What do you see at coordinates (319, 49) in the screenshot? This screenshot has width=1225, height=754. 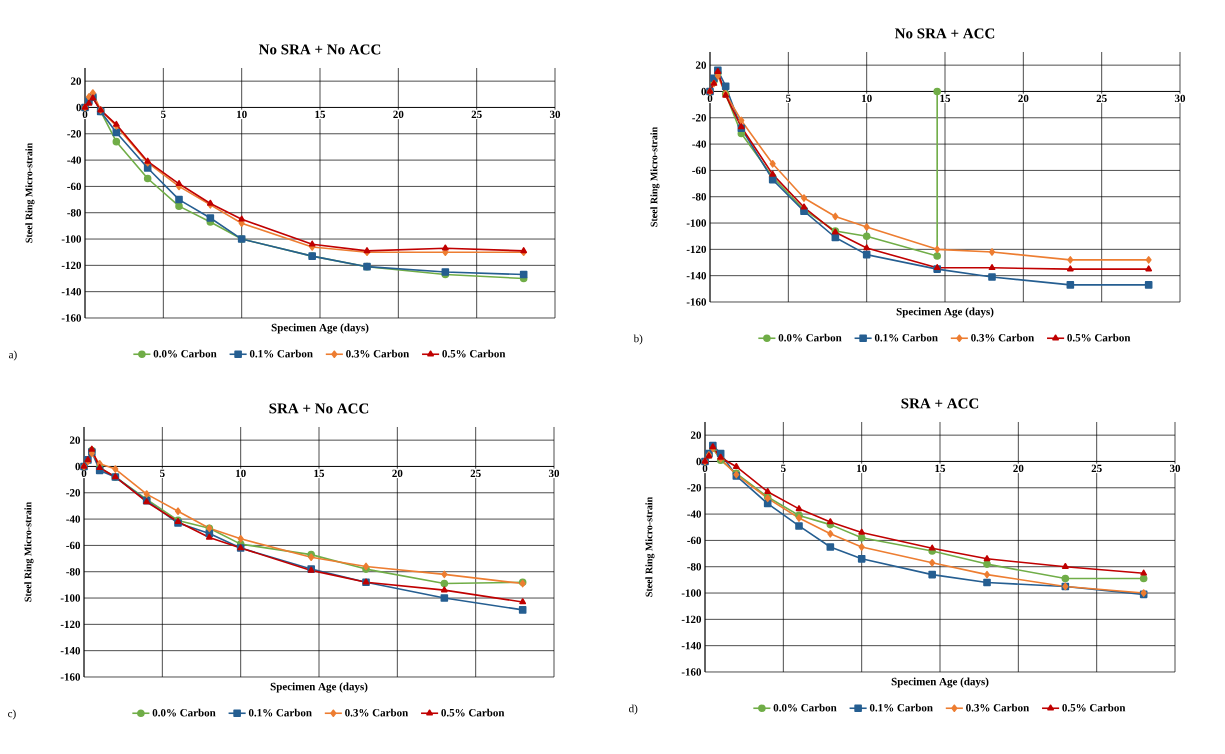 I see `chart-title: No SRA + No ACC` at bounding box center [319, 49].